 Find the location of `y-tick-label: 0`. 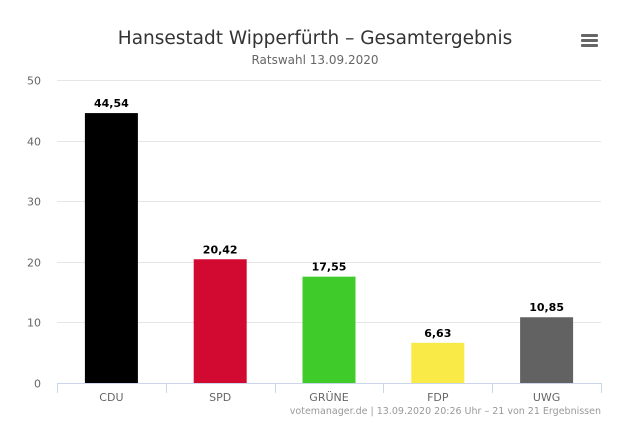

y-tick-label: 0 is located at coordinates (37, 384).